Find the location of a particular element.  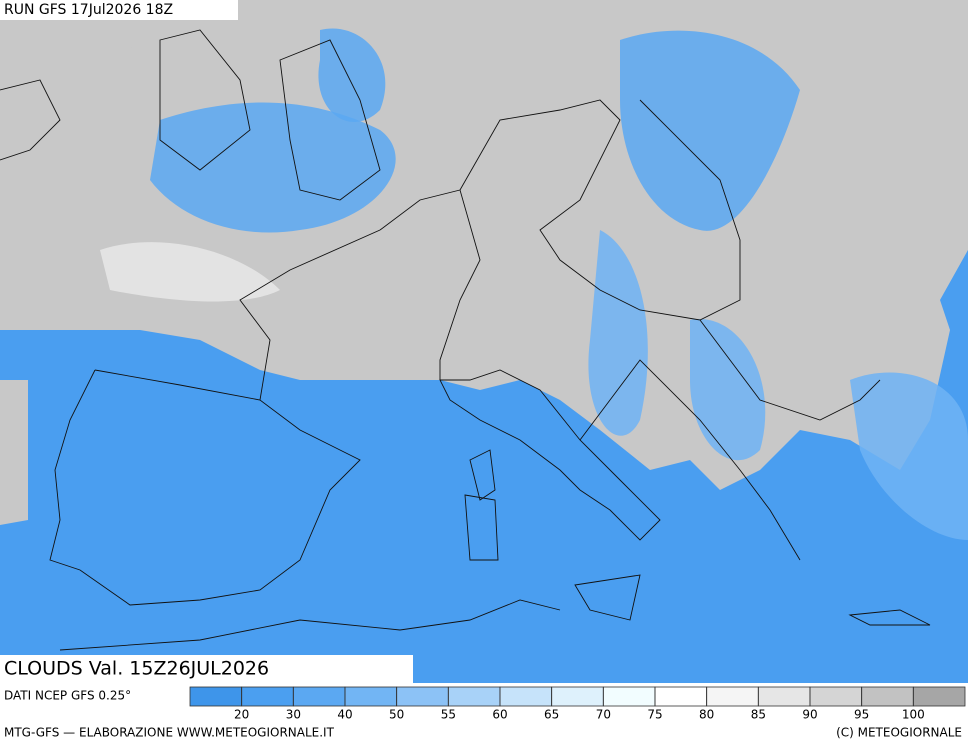

tick-label: 65 is located at coordinates (551, 715).